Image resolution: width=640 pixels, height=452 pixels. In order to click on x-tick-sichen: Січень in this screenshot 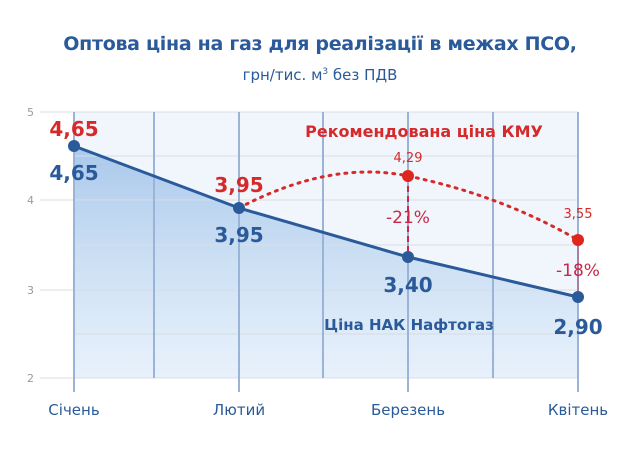, I will do `click(73, 410)`.